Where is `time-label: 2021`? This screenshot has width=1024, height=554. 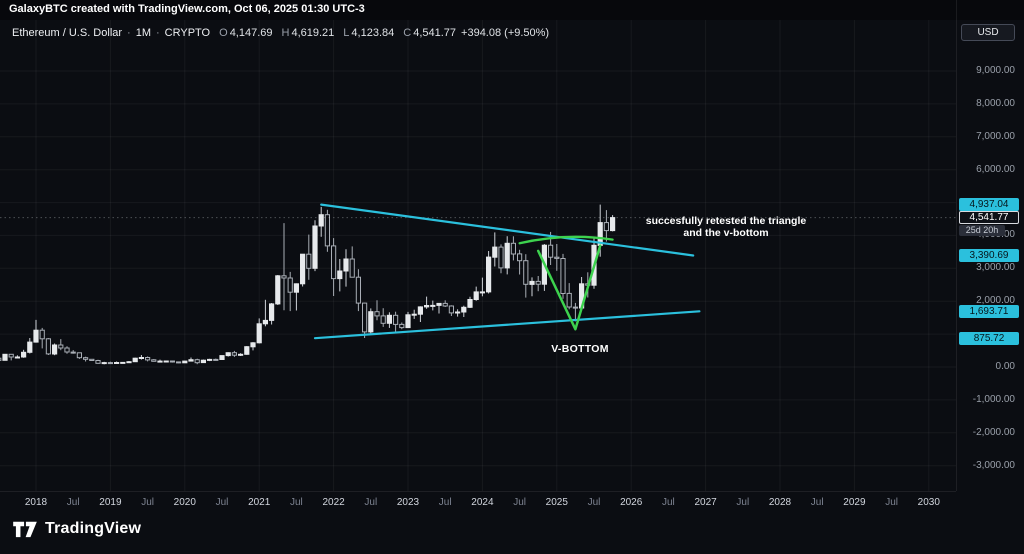
time-label: 2021 is located at coordinates (259, 502).